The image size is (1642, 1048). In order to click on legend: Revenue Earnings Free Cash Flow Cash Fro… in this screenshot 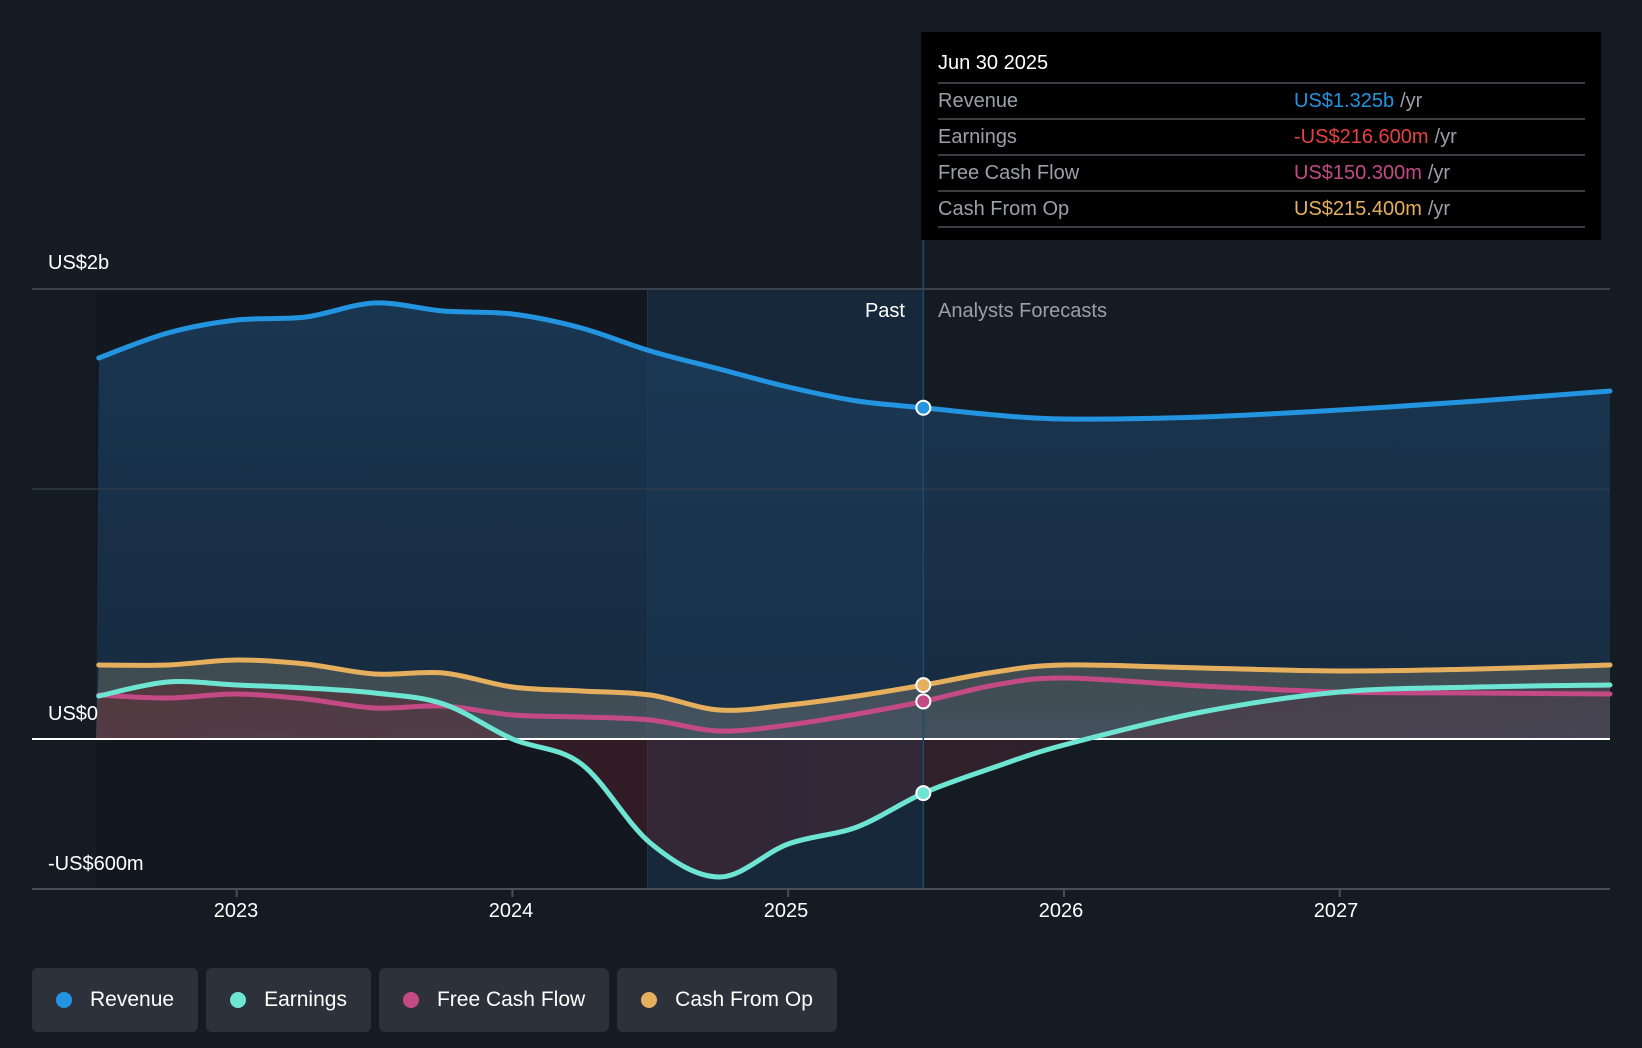, I will do `click(434, 1000)`.